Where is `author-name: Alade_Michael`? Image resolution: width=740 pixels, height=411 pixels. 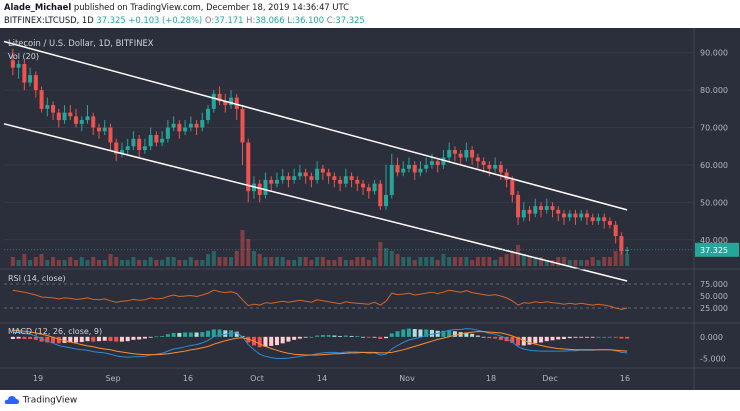 author-name: Alade_Michael is located at coordinates (38, 7).